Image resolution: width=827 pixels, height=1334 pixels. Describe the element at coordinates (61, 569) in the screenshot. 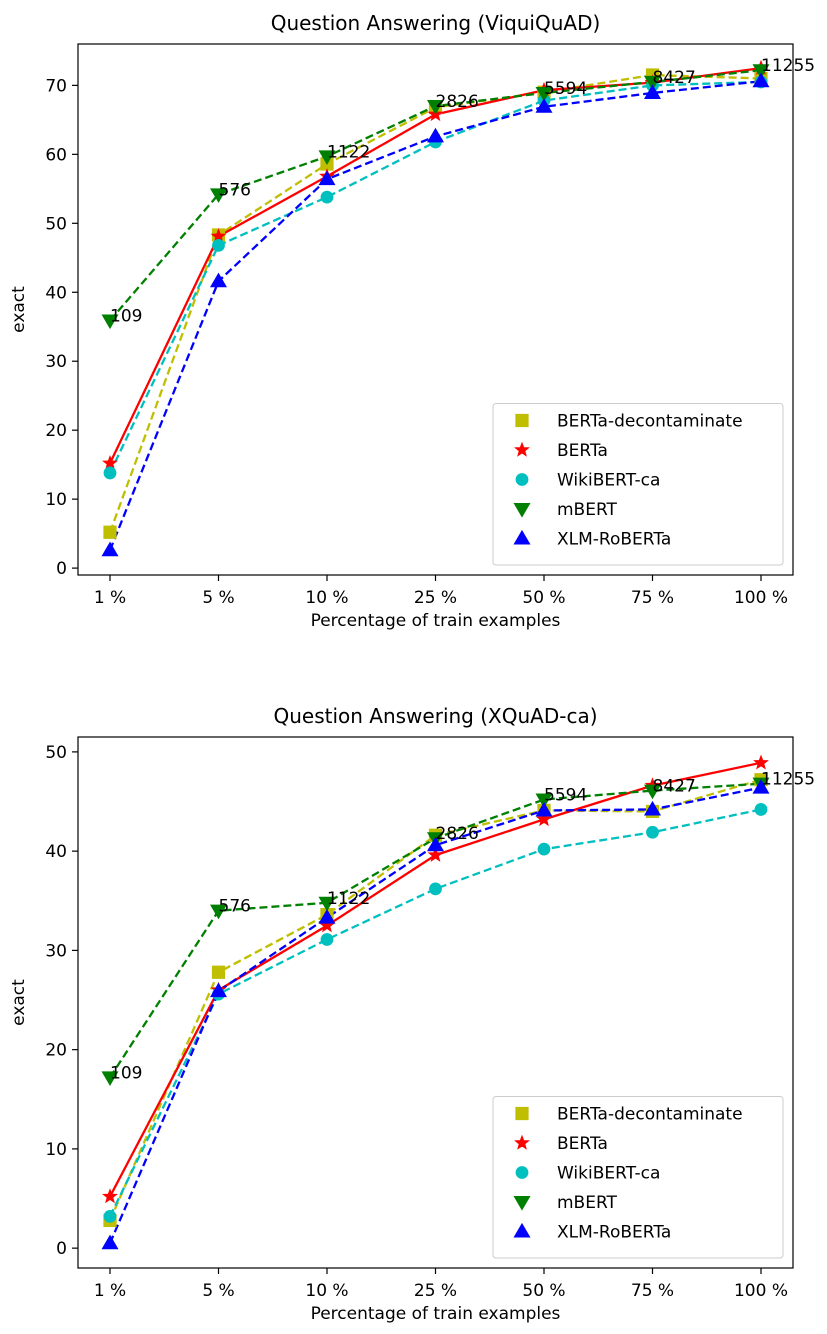

I see `y-tick-label: 0` at that location.